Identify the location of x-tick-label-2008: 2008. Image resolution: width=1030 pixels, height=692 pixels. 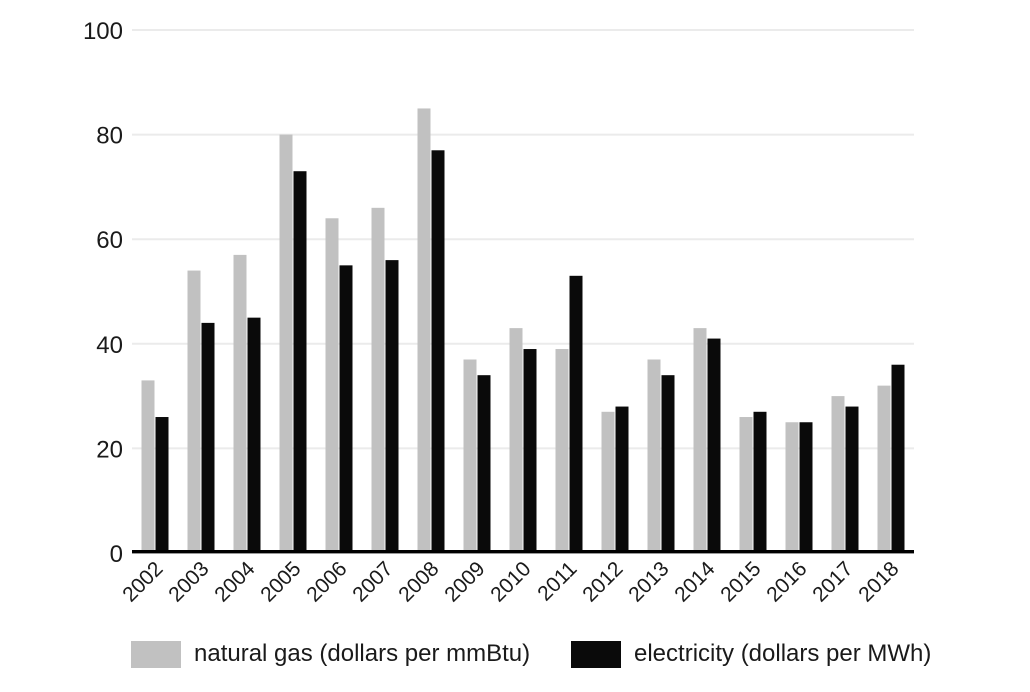
(418, 581).